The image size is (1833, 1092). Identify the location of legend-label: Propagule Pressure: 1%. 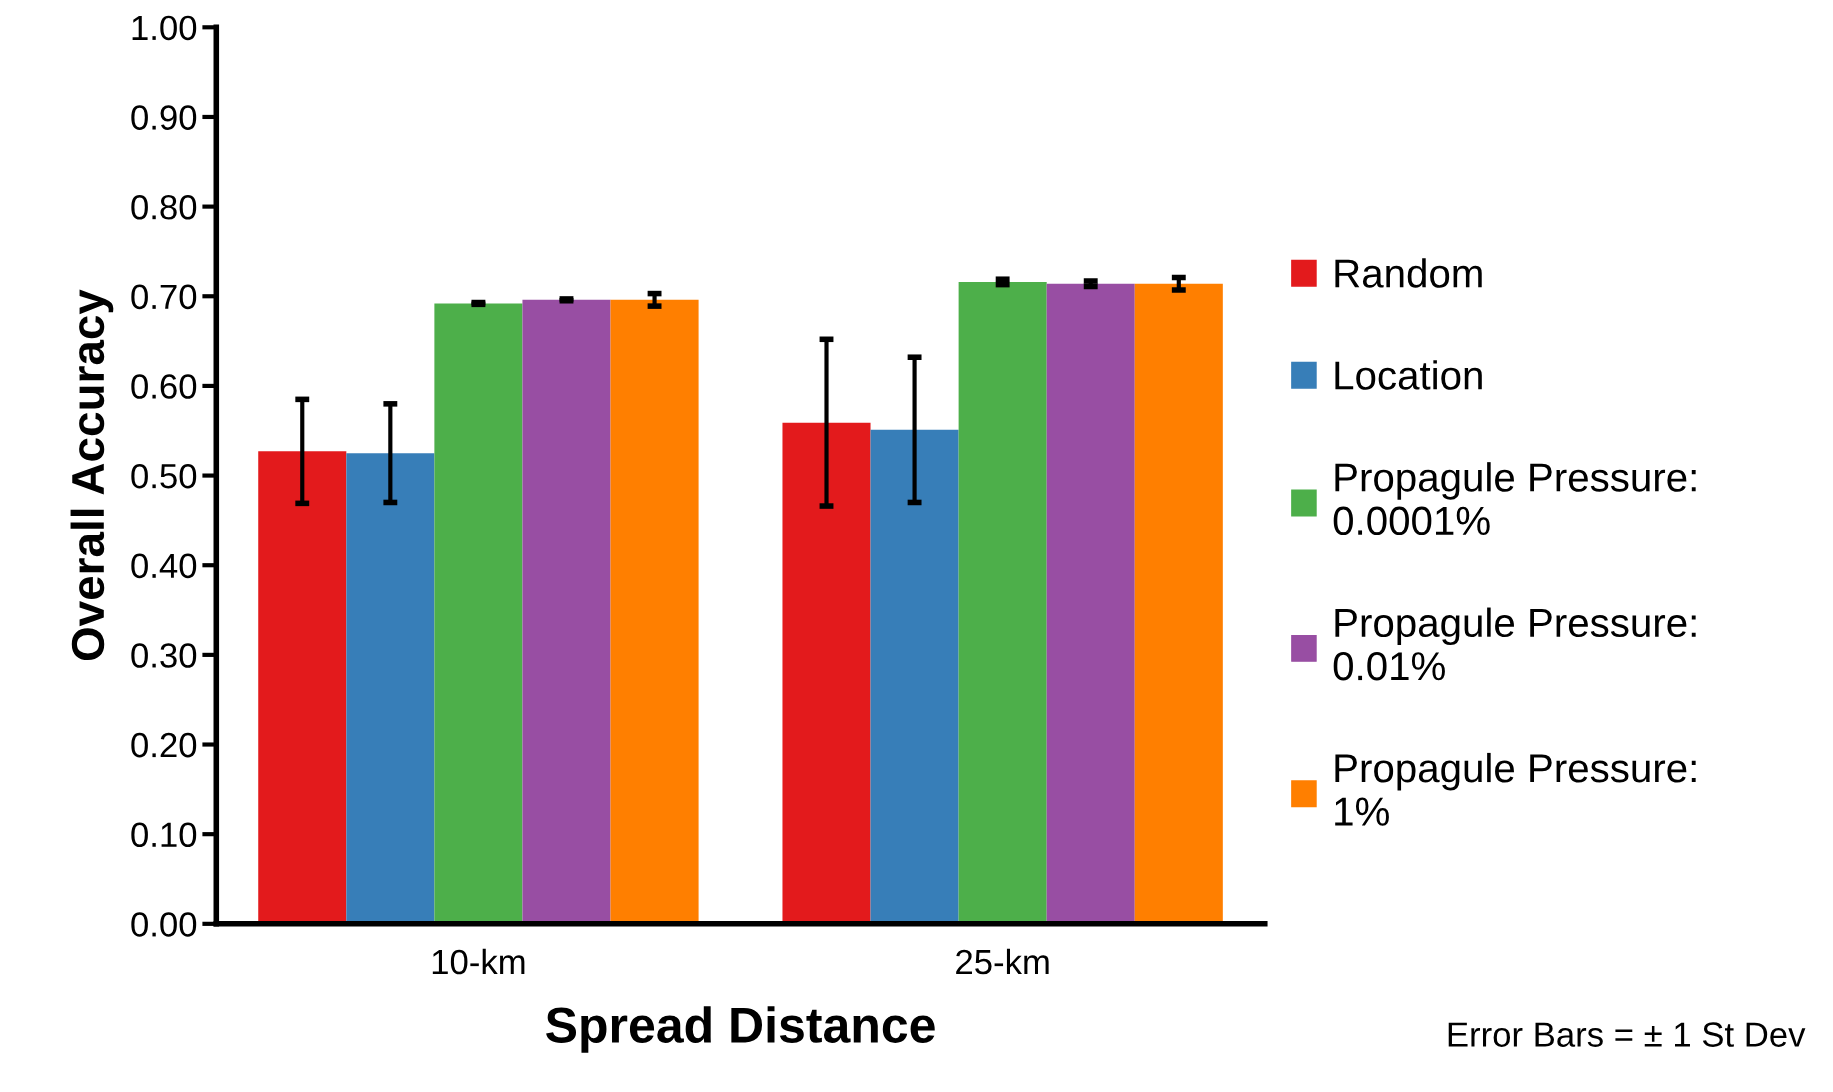
(1515, 789).